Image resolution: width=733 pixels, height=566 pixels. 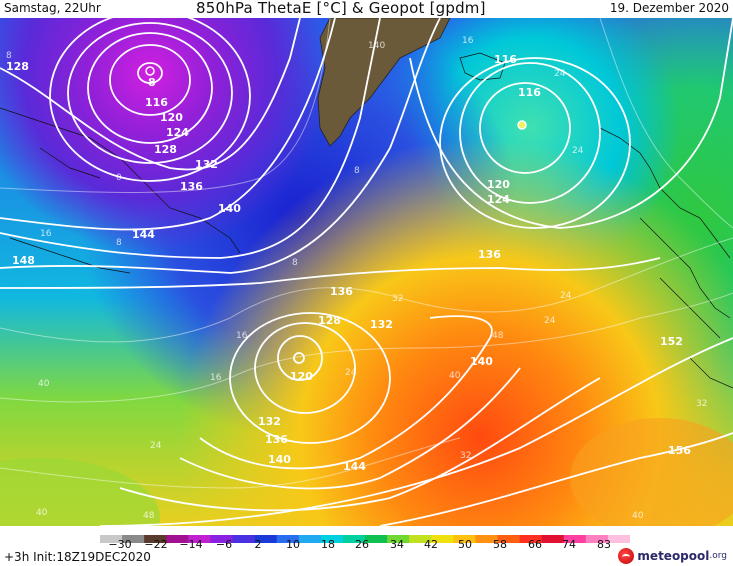 I want to click on geo-label: 152, so click(x=671, y=341).